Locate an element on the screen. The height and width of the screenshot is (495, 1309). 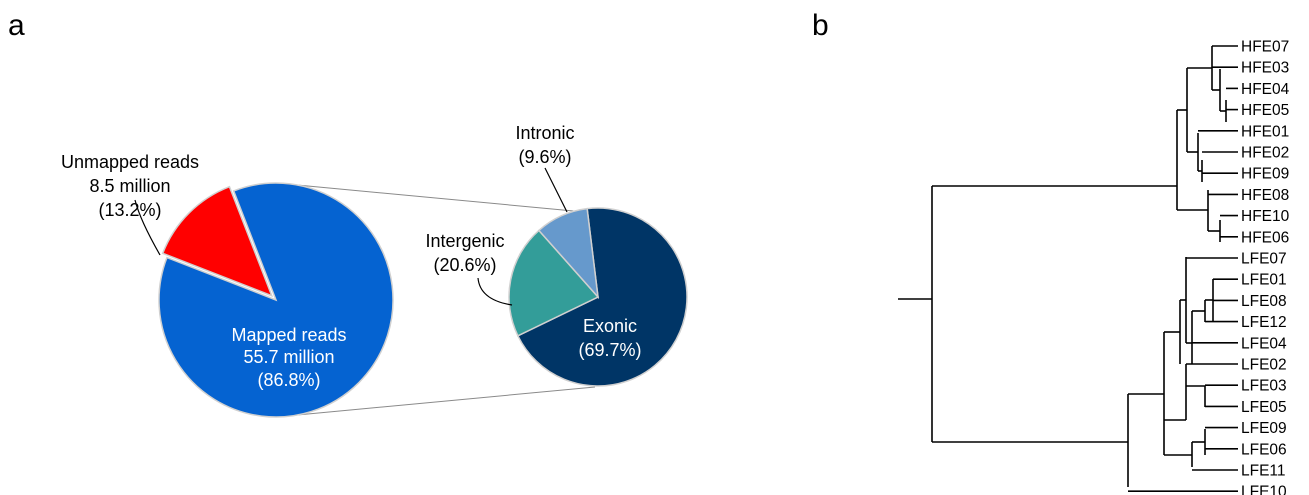
pie-chart-genomic-region is located at coordinates (598, 297).